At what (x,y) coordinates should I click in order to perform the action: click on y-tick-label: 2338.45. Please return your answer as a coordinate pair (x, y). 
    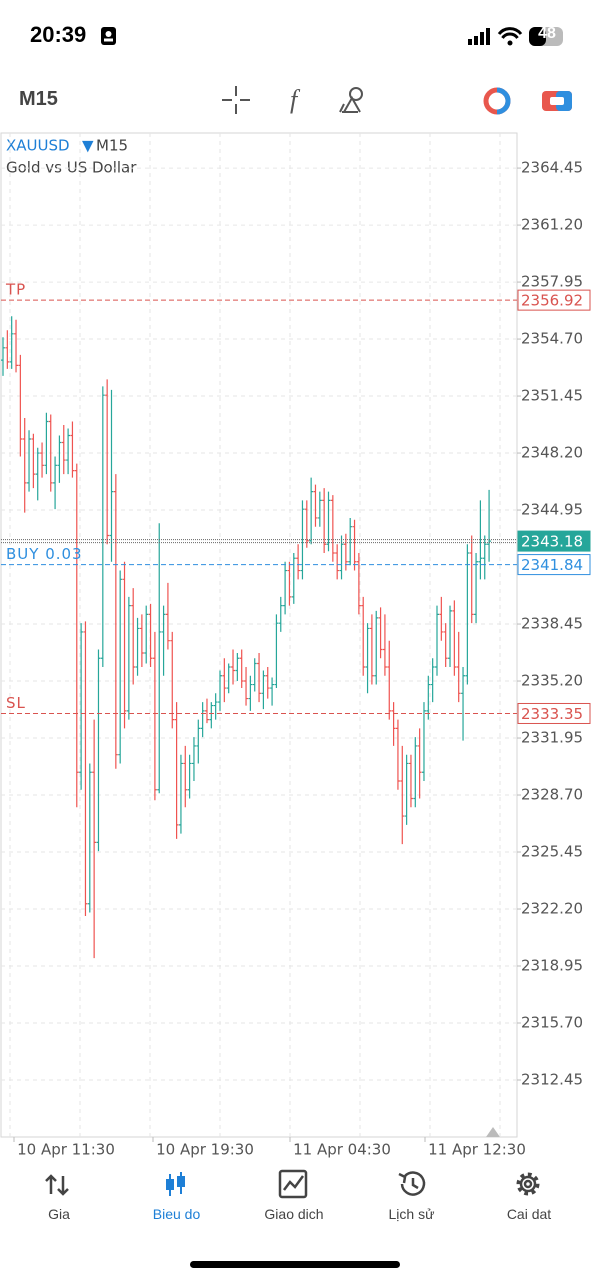
    Looking at the image, I should click on (552, 624).